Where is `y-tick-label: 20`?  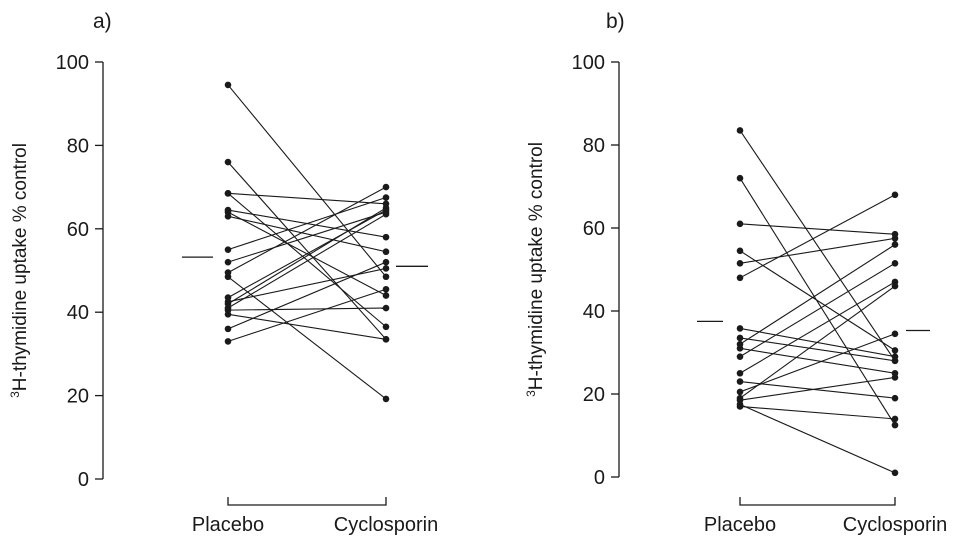
y-tick-label: 20 is located at coordinates (594, 395).